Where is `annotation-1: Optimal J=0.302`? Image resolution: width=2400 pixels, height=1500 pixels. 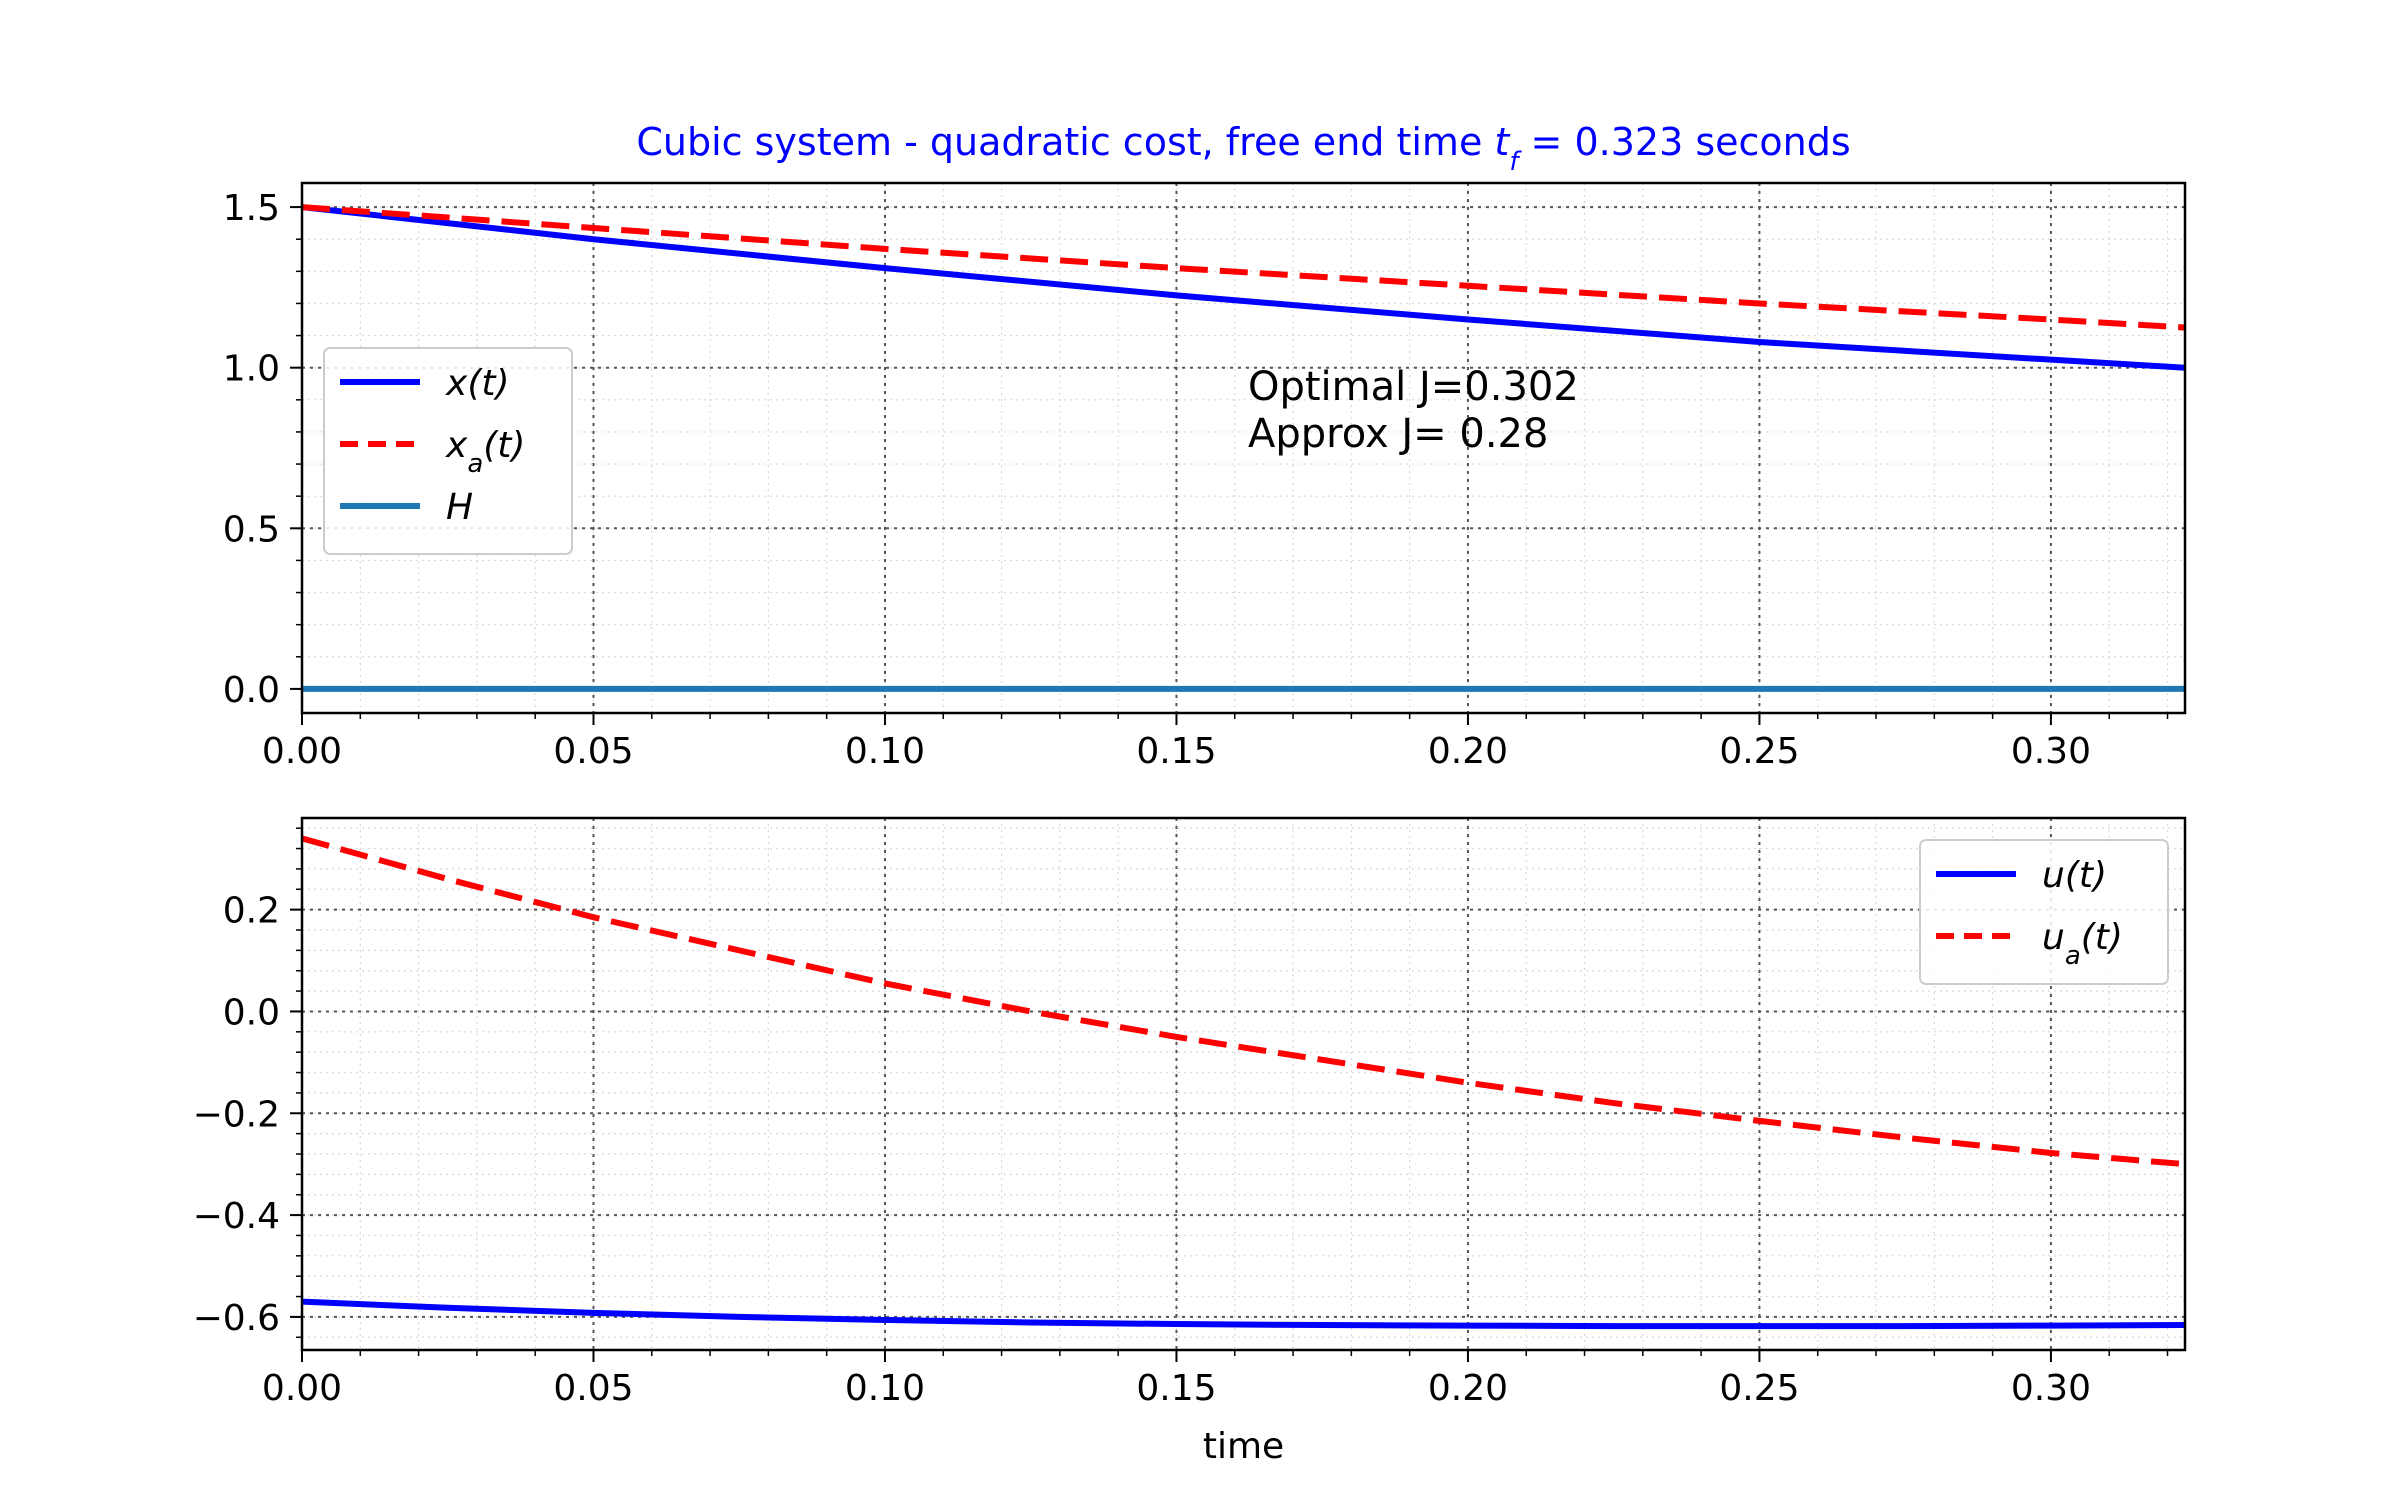 annotation-1: Optimal J=0.302 is located at coordinates (1413, 387).